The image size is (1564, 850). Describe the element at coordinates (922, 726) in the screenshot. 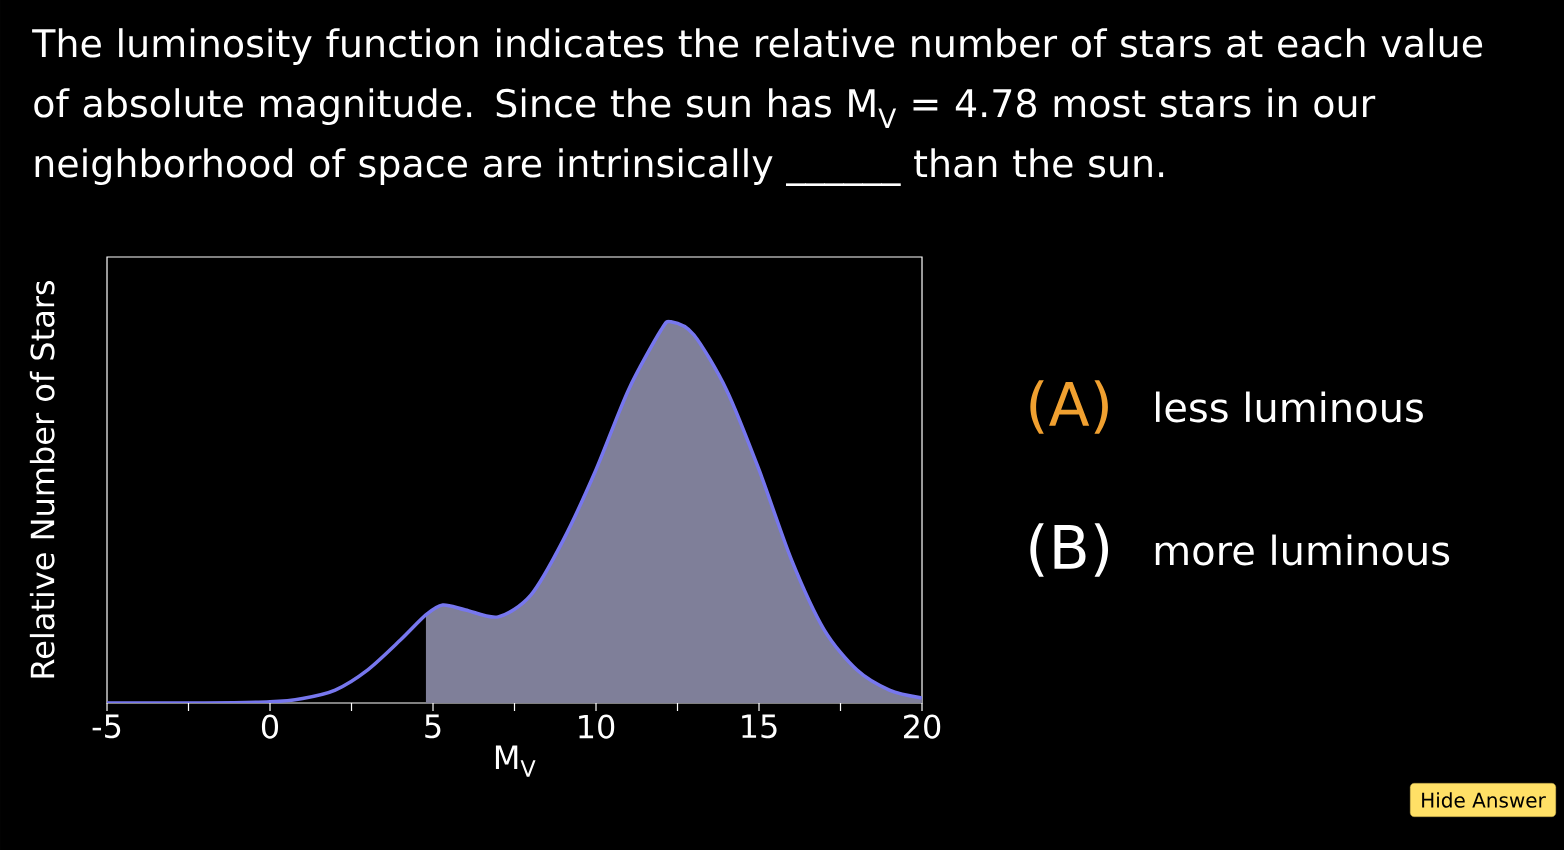

I see `x-tick-label: 20` at that location.